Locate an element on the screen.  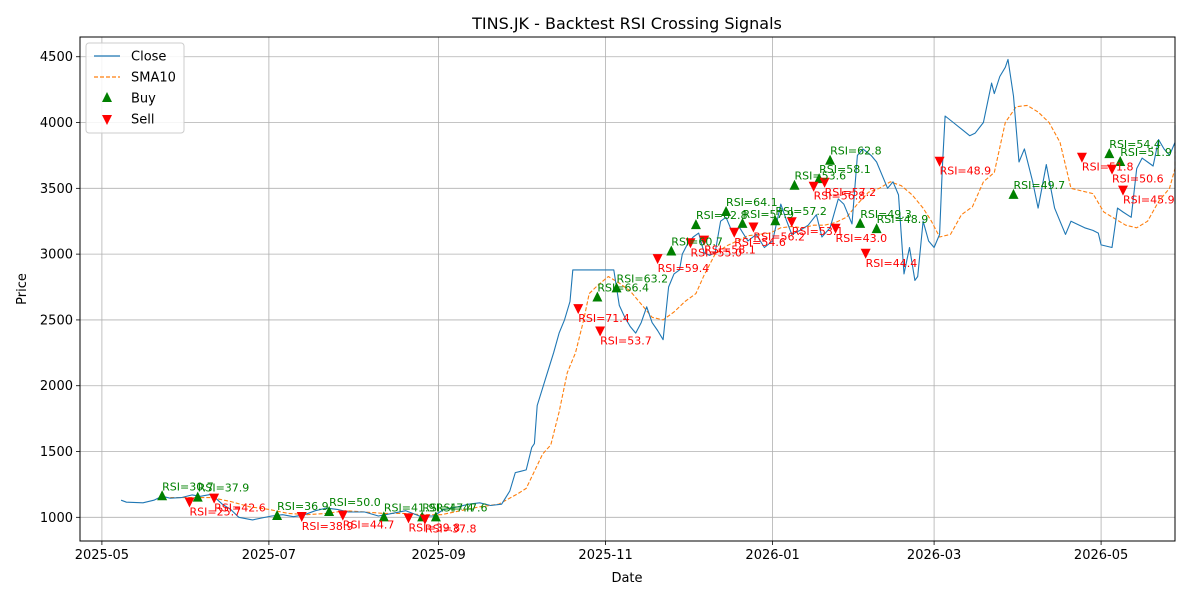
sell-annotation: RSI=53.1 is located at coordinates (818, 231).